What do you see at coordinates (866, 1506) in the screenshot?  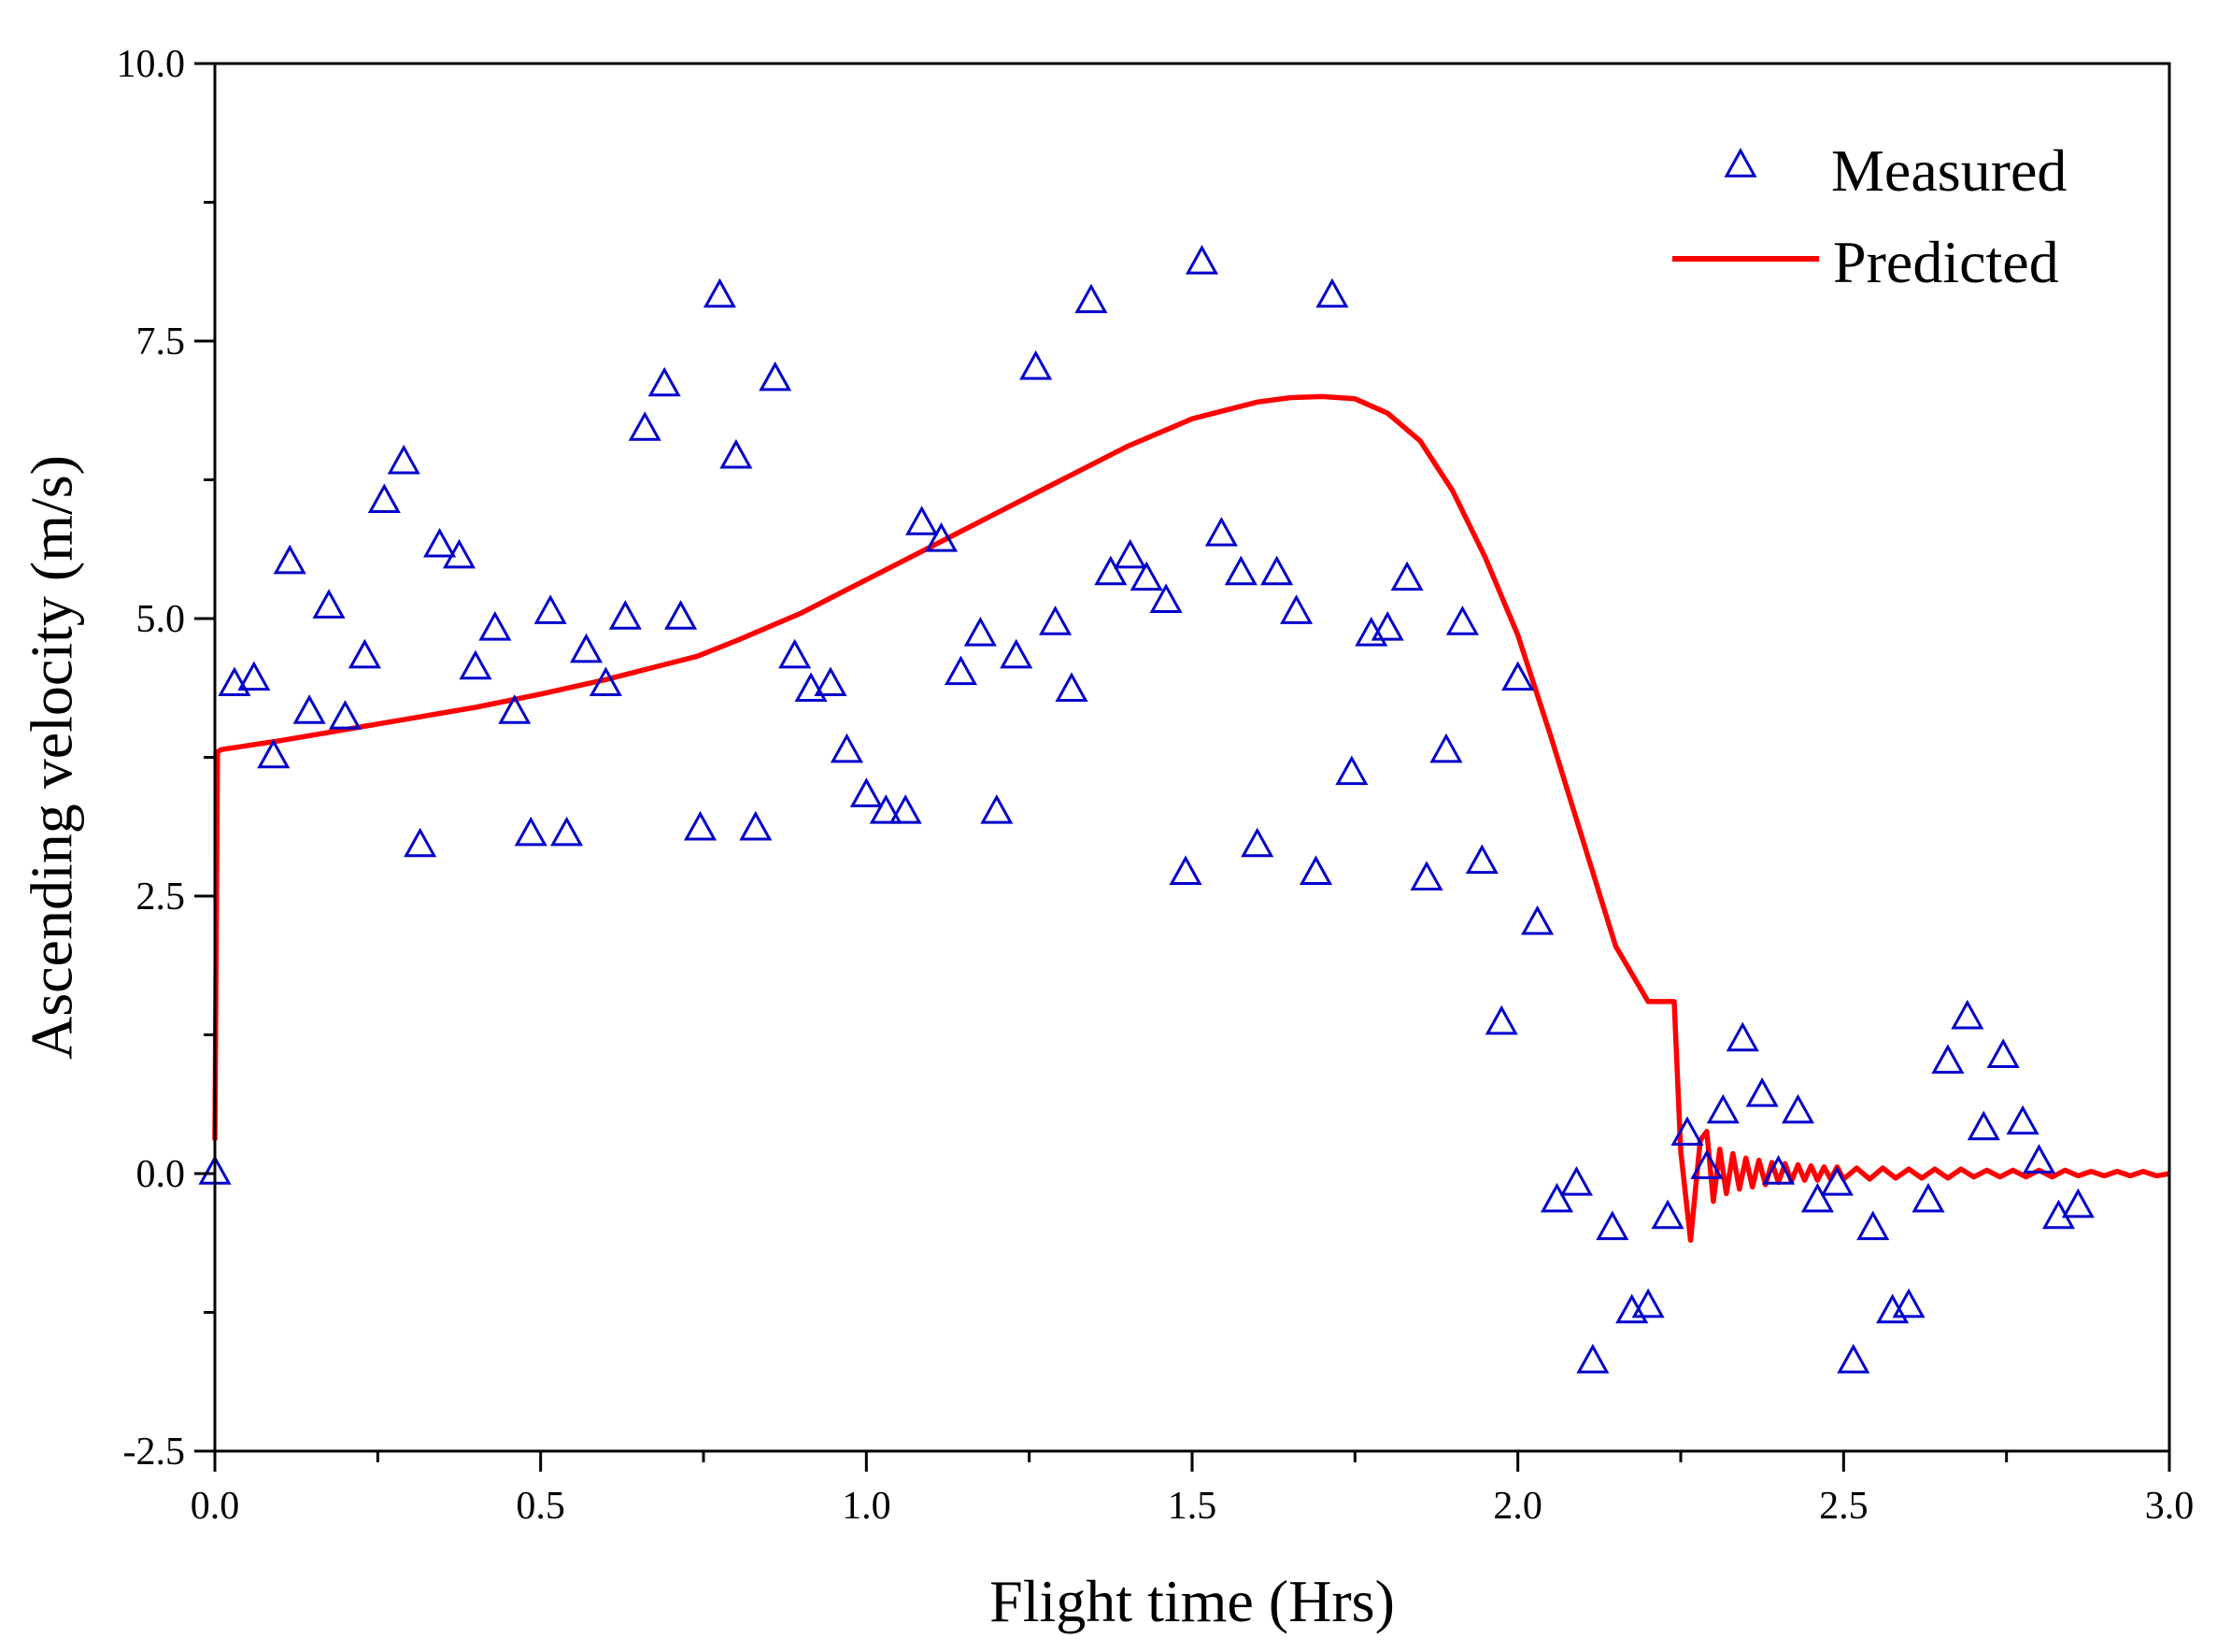 I see `x-tick-label: 1.0` at bounding box center [866, 1506].